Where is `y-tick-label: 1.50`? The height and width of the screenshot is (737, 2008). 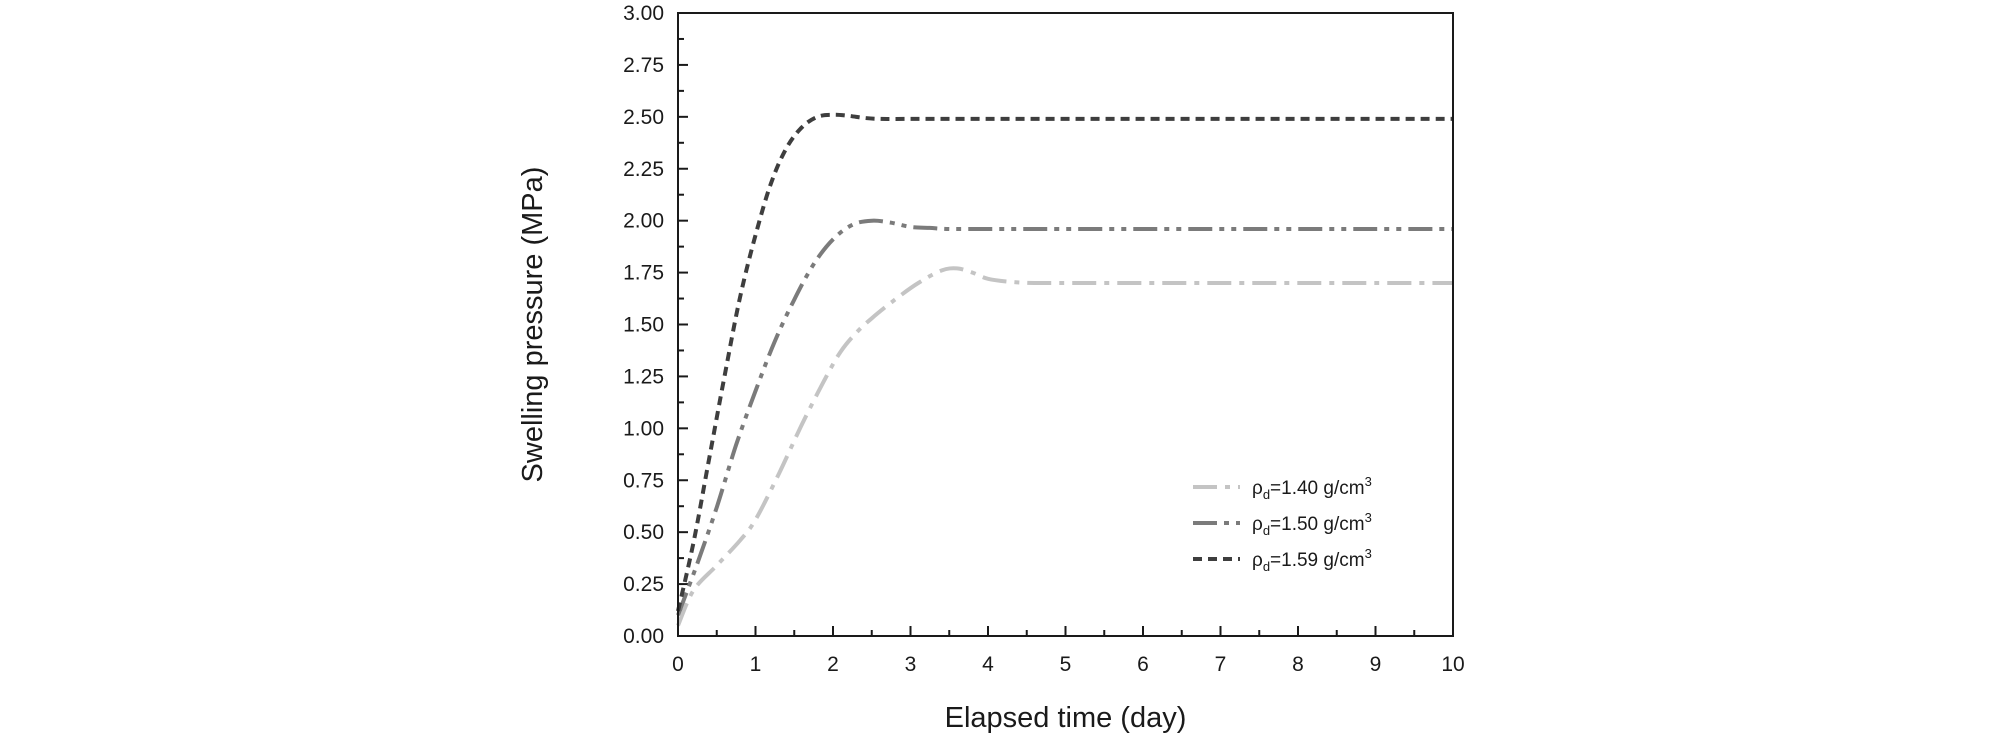
y-tick-label: 1.50 is located at coordinates (643, 325).